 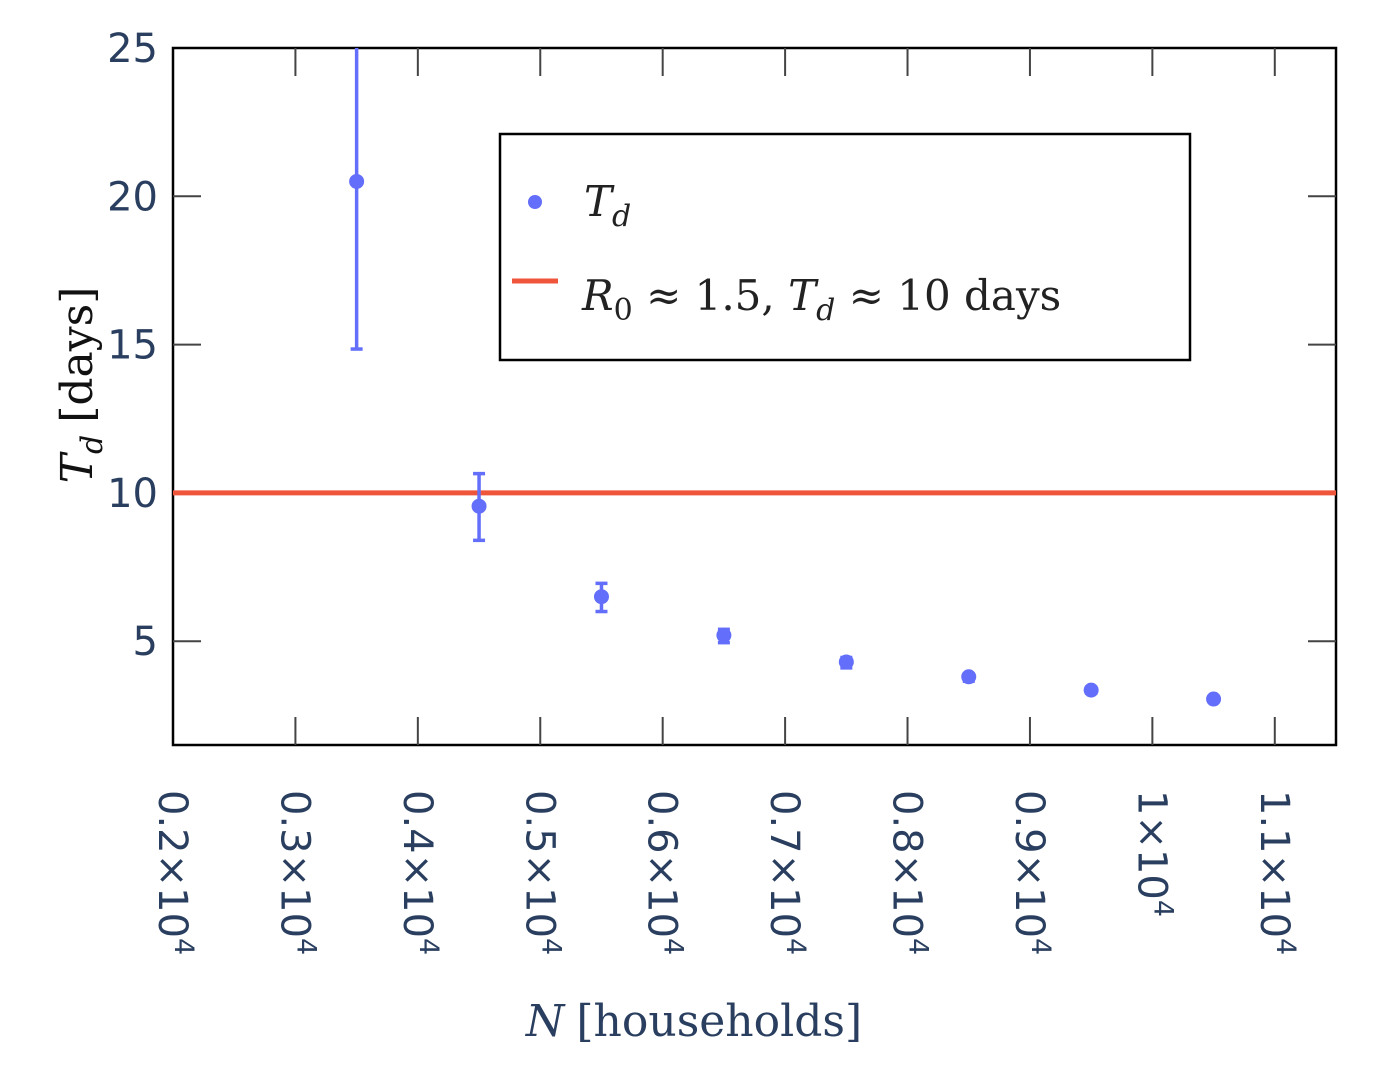 I want to click on x-tick-label: 0.9×104, so click(x=1031, y=872).